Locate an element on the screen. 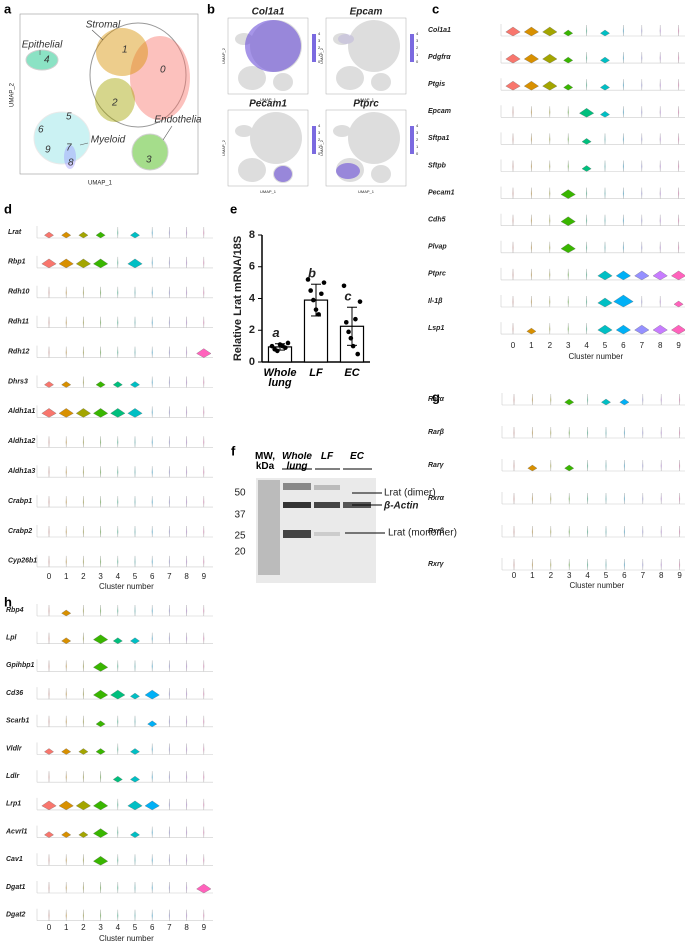 The width and height of the screenshot is (685, 951). band-label: β-Actin is located at coordinates (401, 506).